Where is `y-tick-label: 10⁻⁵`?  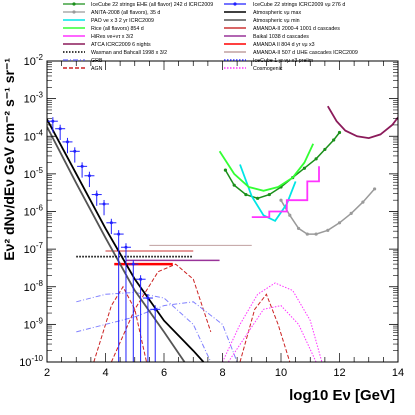 y-tick-label: 10⁻⁵ is located at coordinates (34, 173).